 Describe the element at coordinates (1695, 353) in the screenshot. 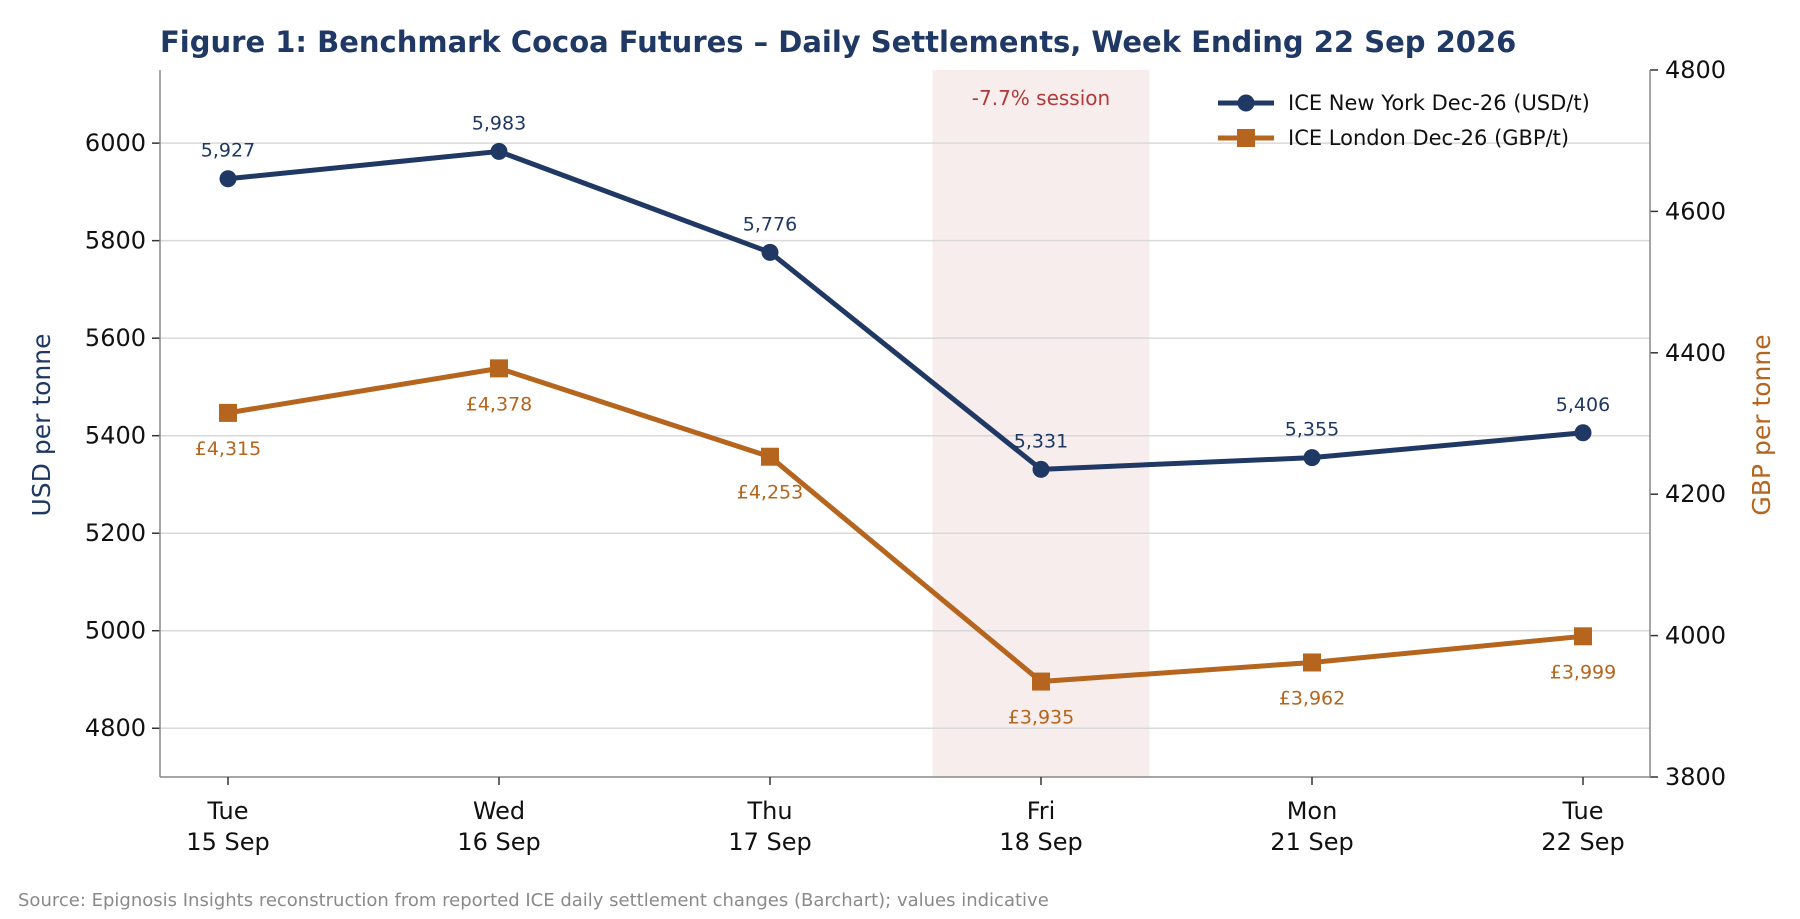

I see `y-right-tick-label: 4400` at that location.